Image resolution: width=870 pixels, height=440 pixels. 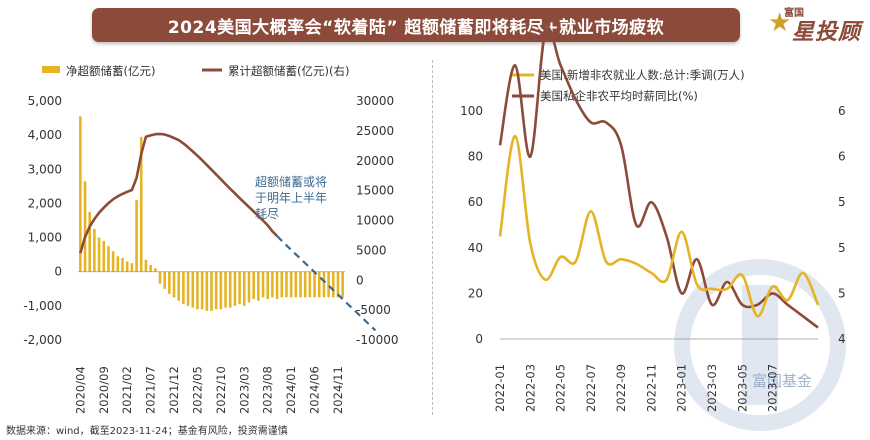 I want to click on annotation-text: 超额储蓄或将, so click(x=291, y=181).